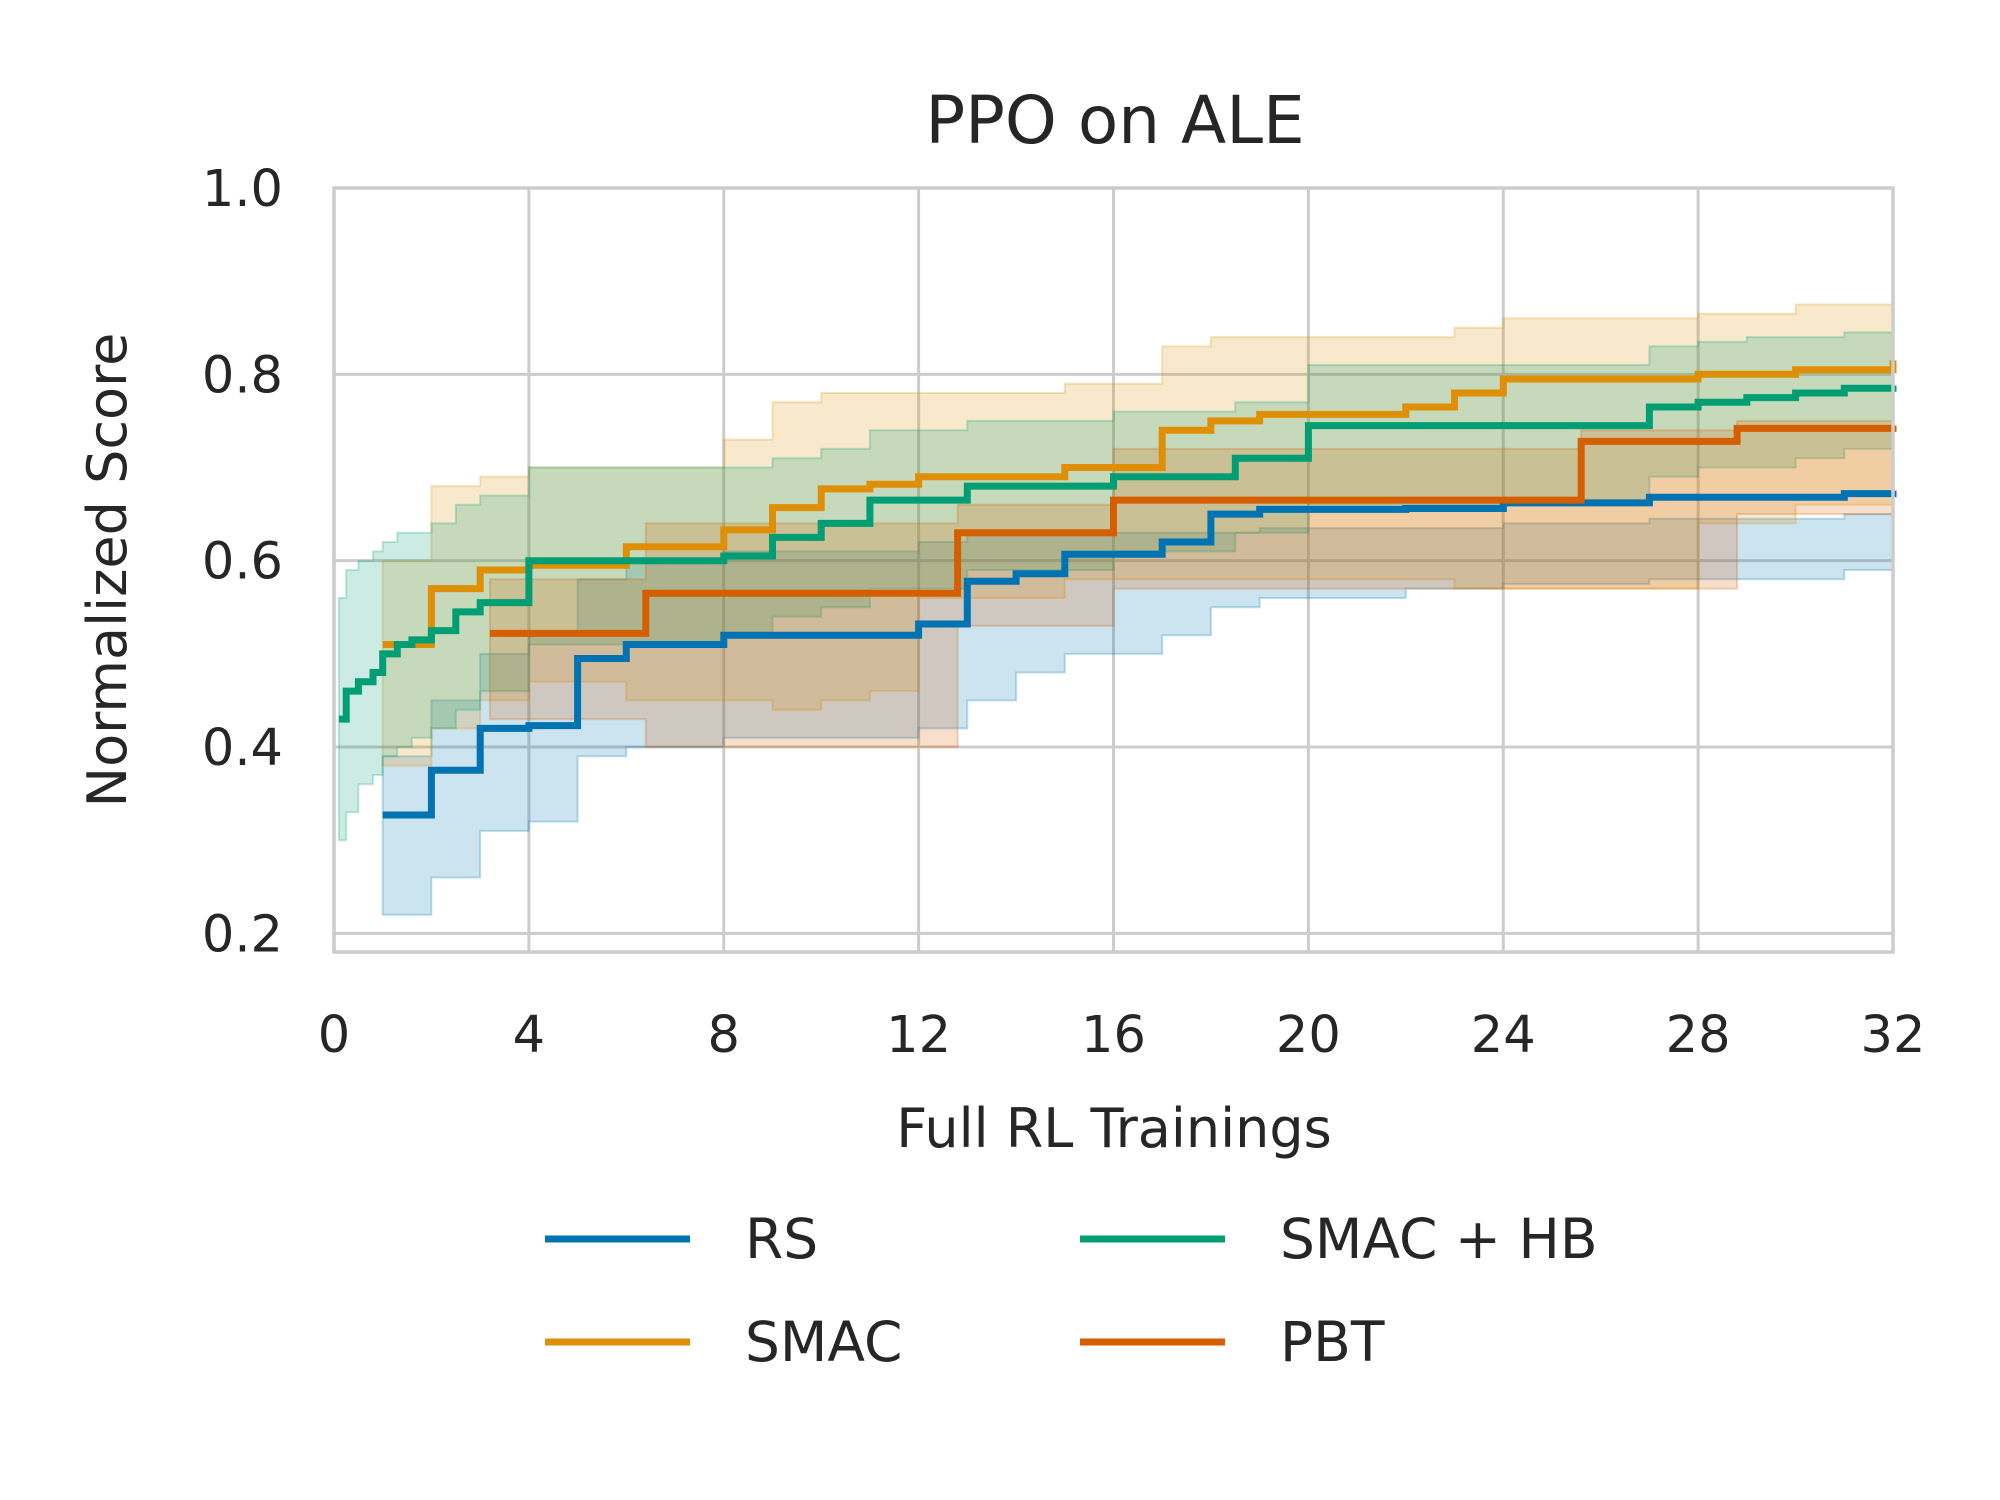 The height and width of the screenshot is (1500, 2000). Describe the element at coordinates (242, 375) in the screenshot. I see `y-tick-label: 0.8` at that location.